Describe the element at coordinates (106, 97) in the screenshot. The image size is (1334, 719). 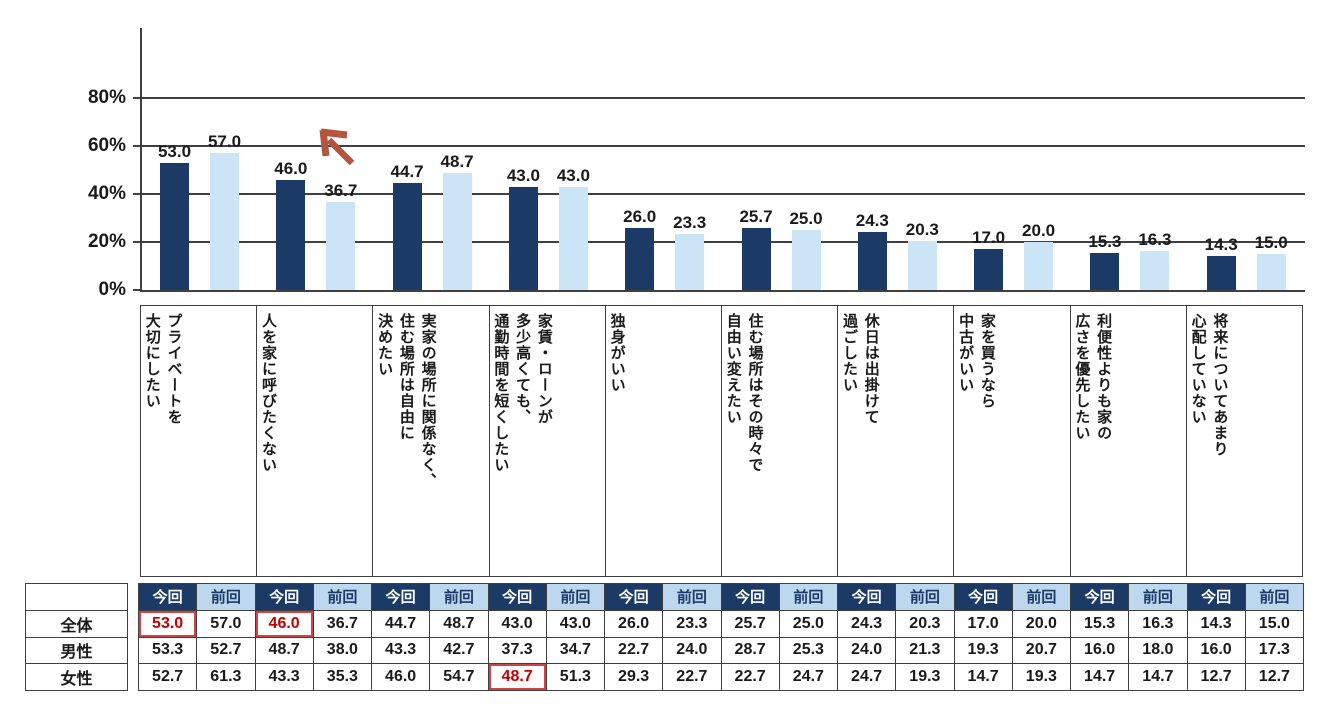
I see `y-axis-tick-label: 80%` at that location.